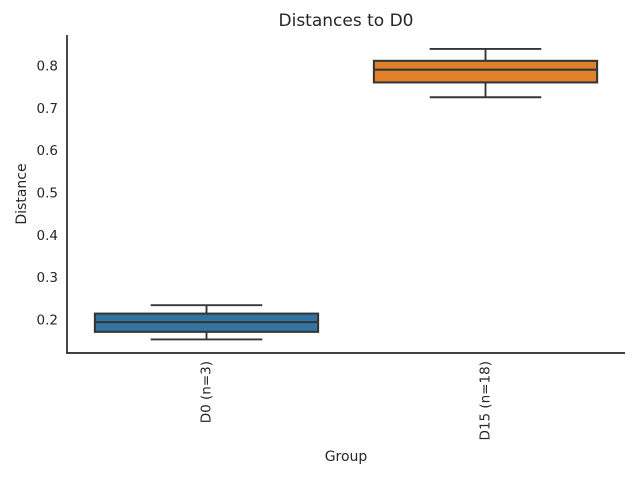 The width and height of the screenshot is (640, 480). What do you see at coordinates (207, 392) in the screenshot?
I see `x-tick-label: D0 (n=3)` at bounding box center [207, 392].